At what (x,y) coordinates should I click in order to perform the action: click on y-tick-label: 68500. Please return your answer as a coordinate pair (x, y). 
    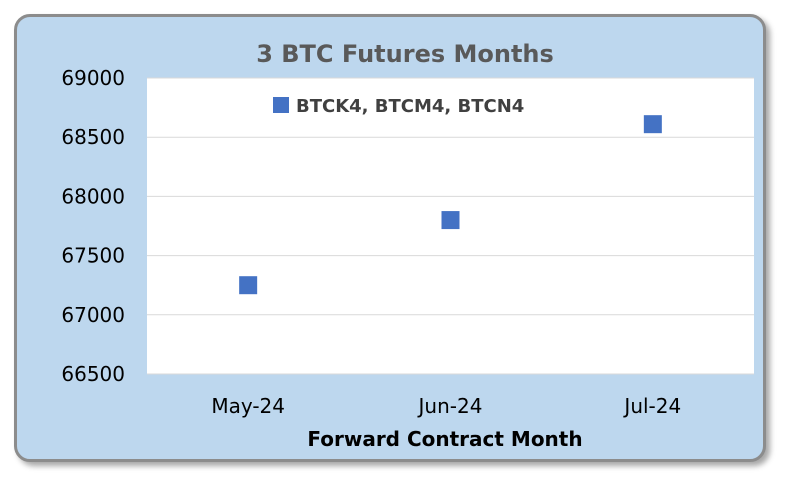
    Looking at the image, I should click on (93, 137).